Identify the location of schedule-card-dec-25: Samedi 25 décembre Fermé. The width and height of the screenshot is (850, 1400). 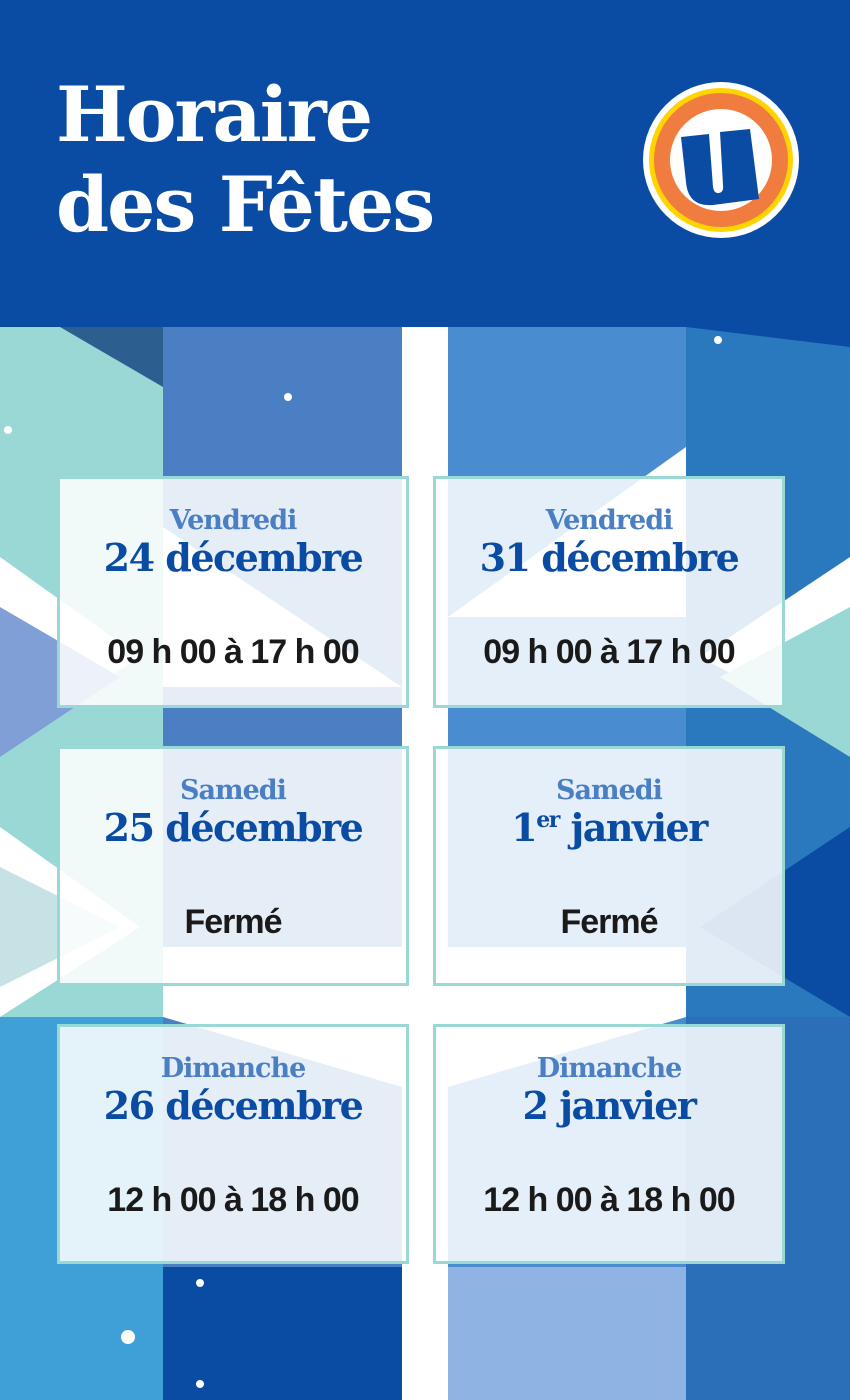
(233, 866).